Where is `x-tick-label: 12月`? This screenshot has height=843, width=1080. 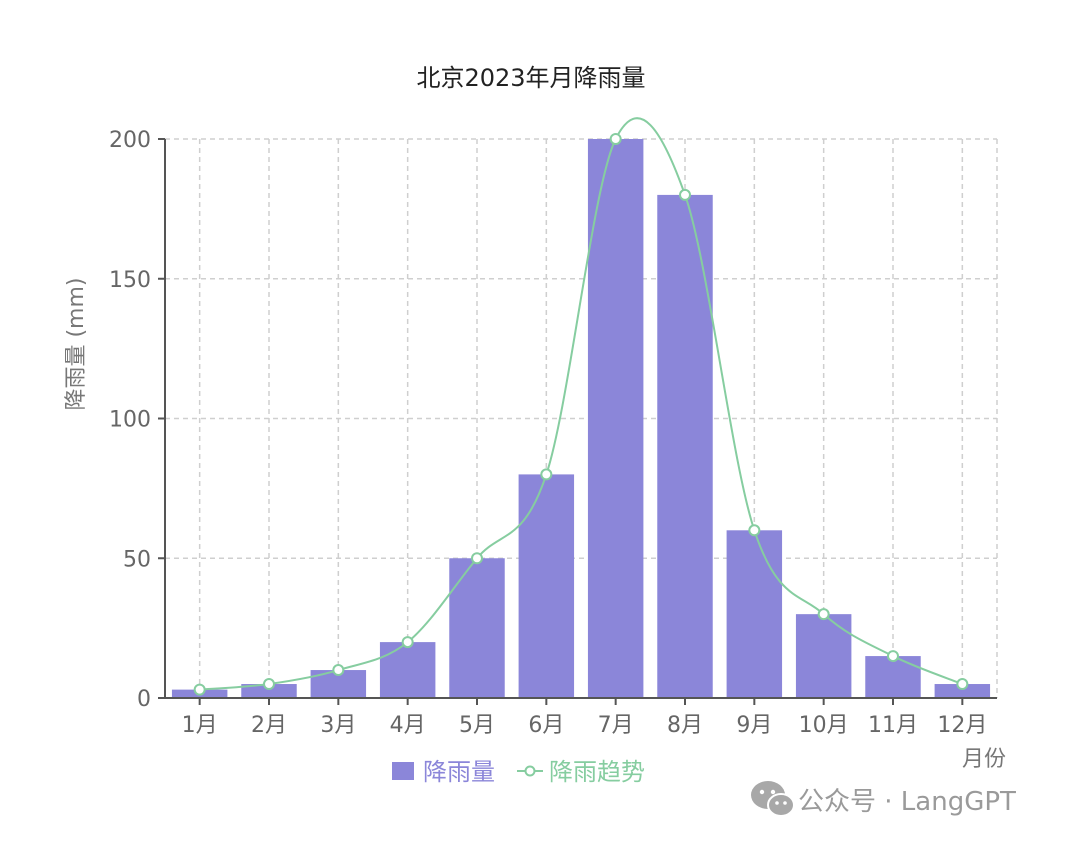
x-tick-label: 12月 is located at coordinates (962, 725).